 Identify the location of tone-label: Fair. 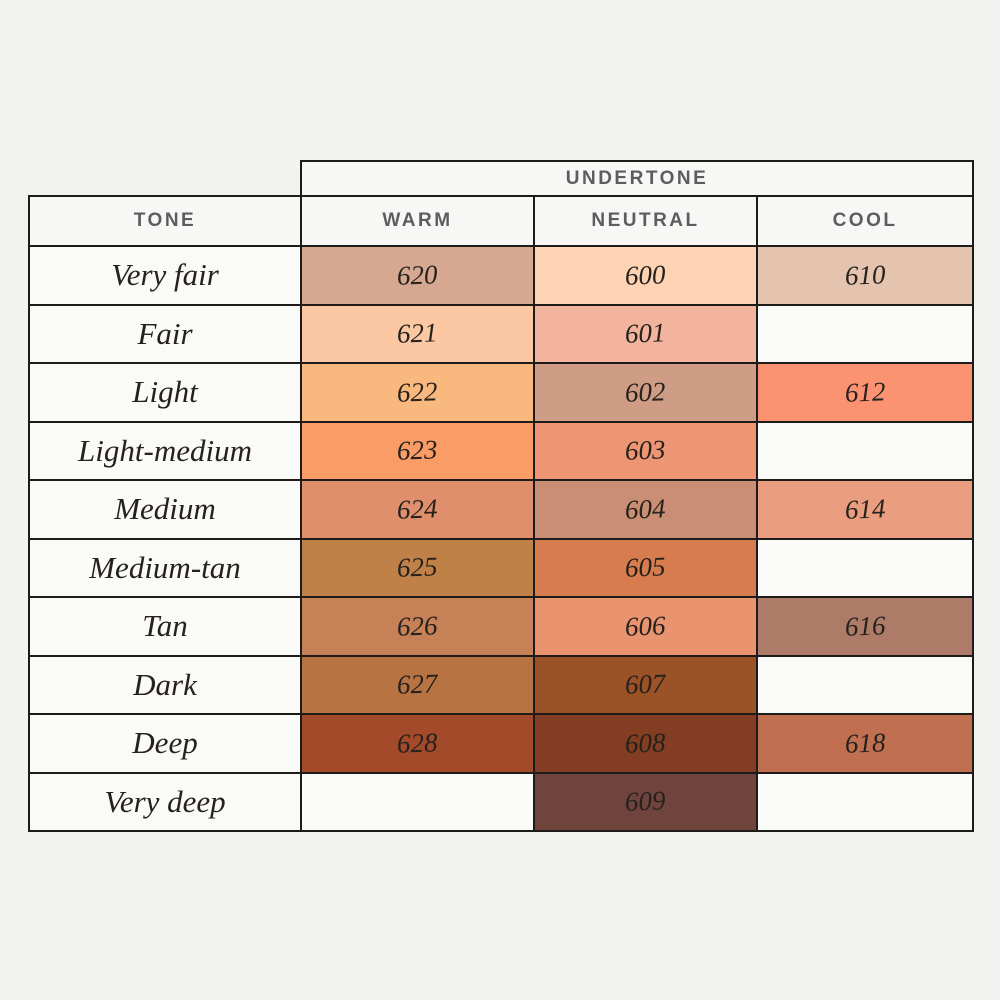
(165, 333).